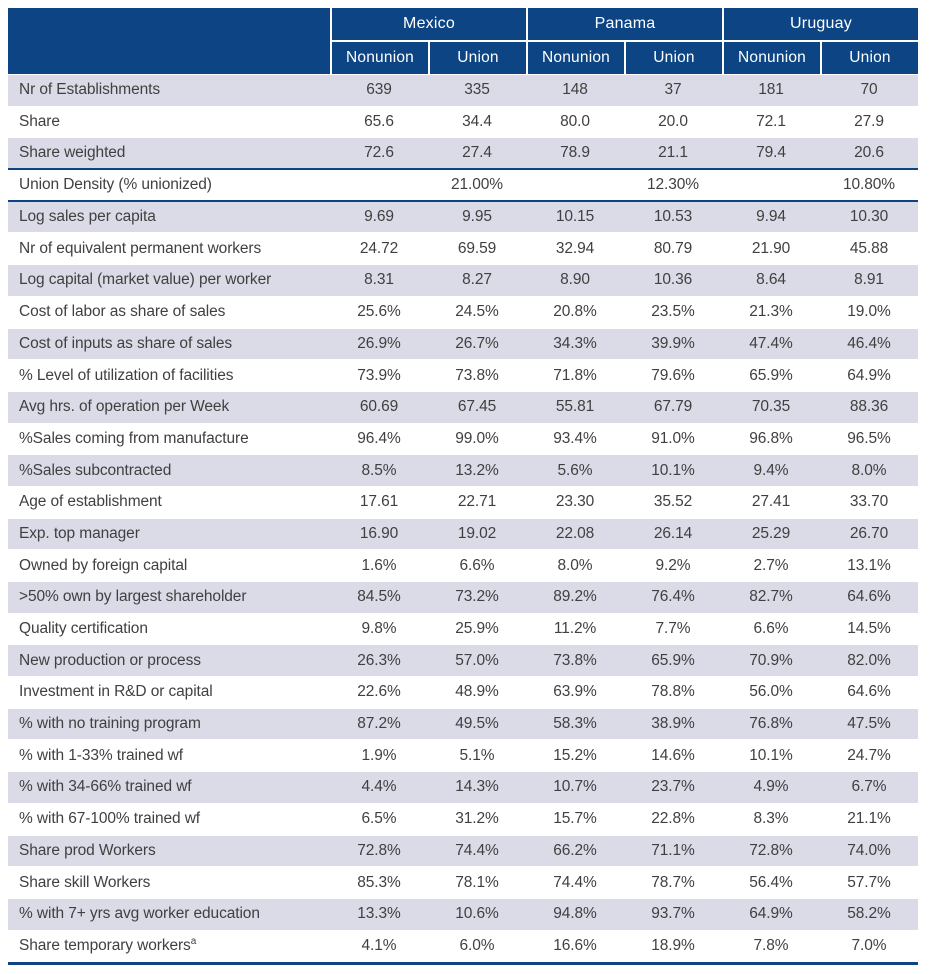 This screenshot has height=974, width=937. Describe the element at coordinates (477, 502) in the screenshot. I see `cell-value: 22.71` at that location.